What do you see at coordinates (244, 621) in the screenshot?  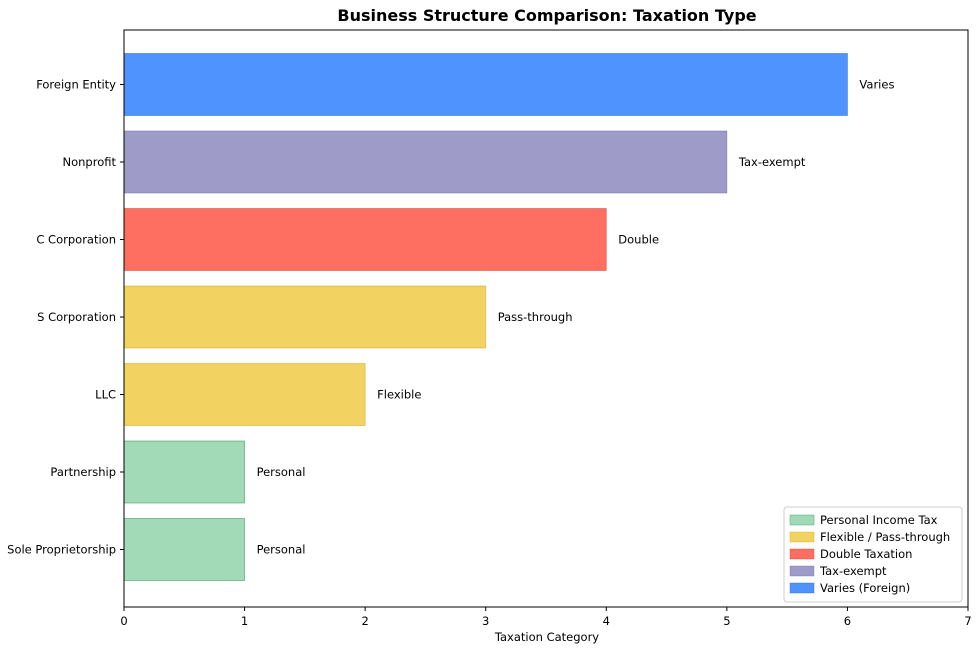 I see `x-tick-label: 1` at bounding box center [244, 621].